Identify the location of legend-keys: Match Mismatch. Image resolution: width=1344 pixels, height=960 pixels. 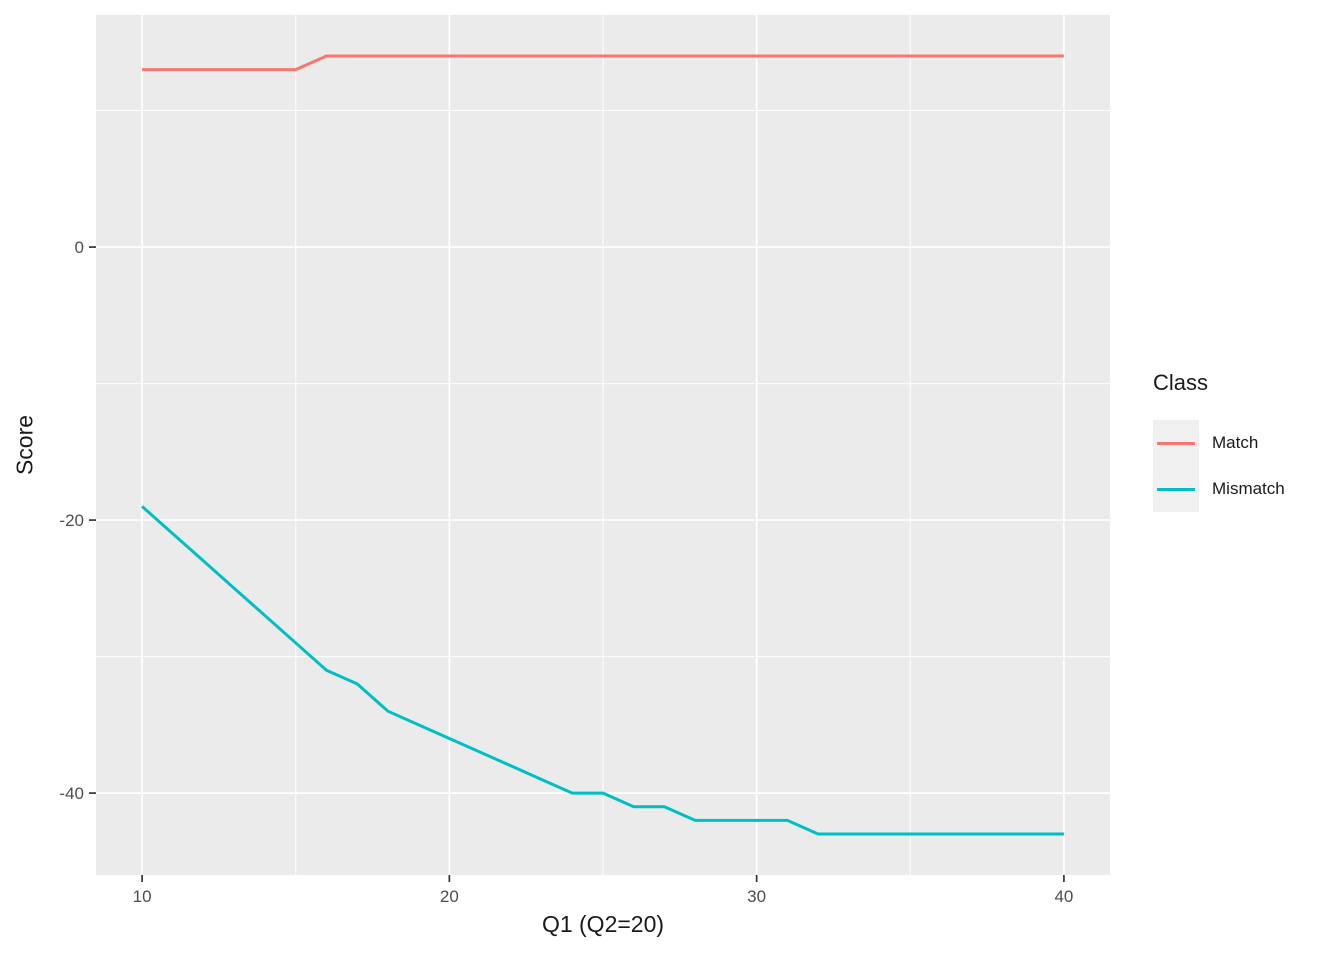
(1219, 466).